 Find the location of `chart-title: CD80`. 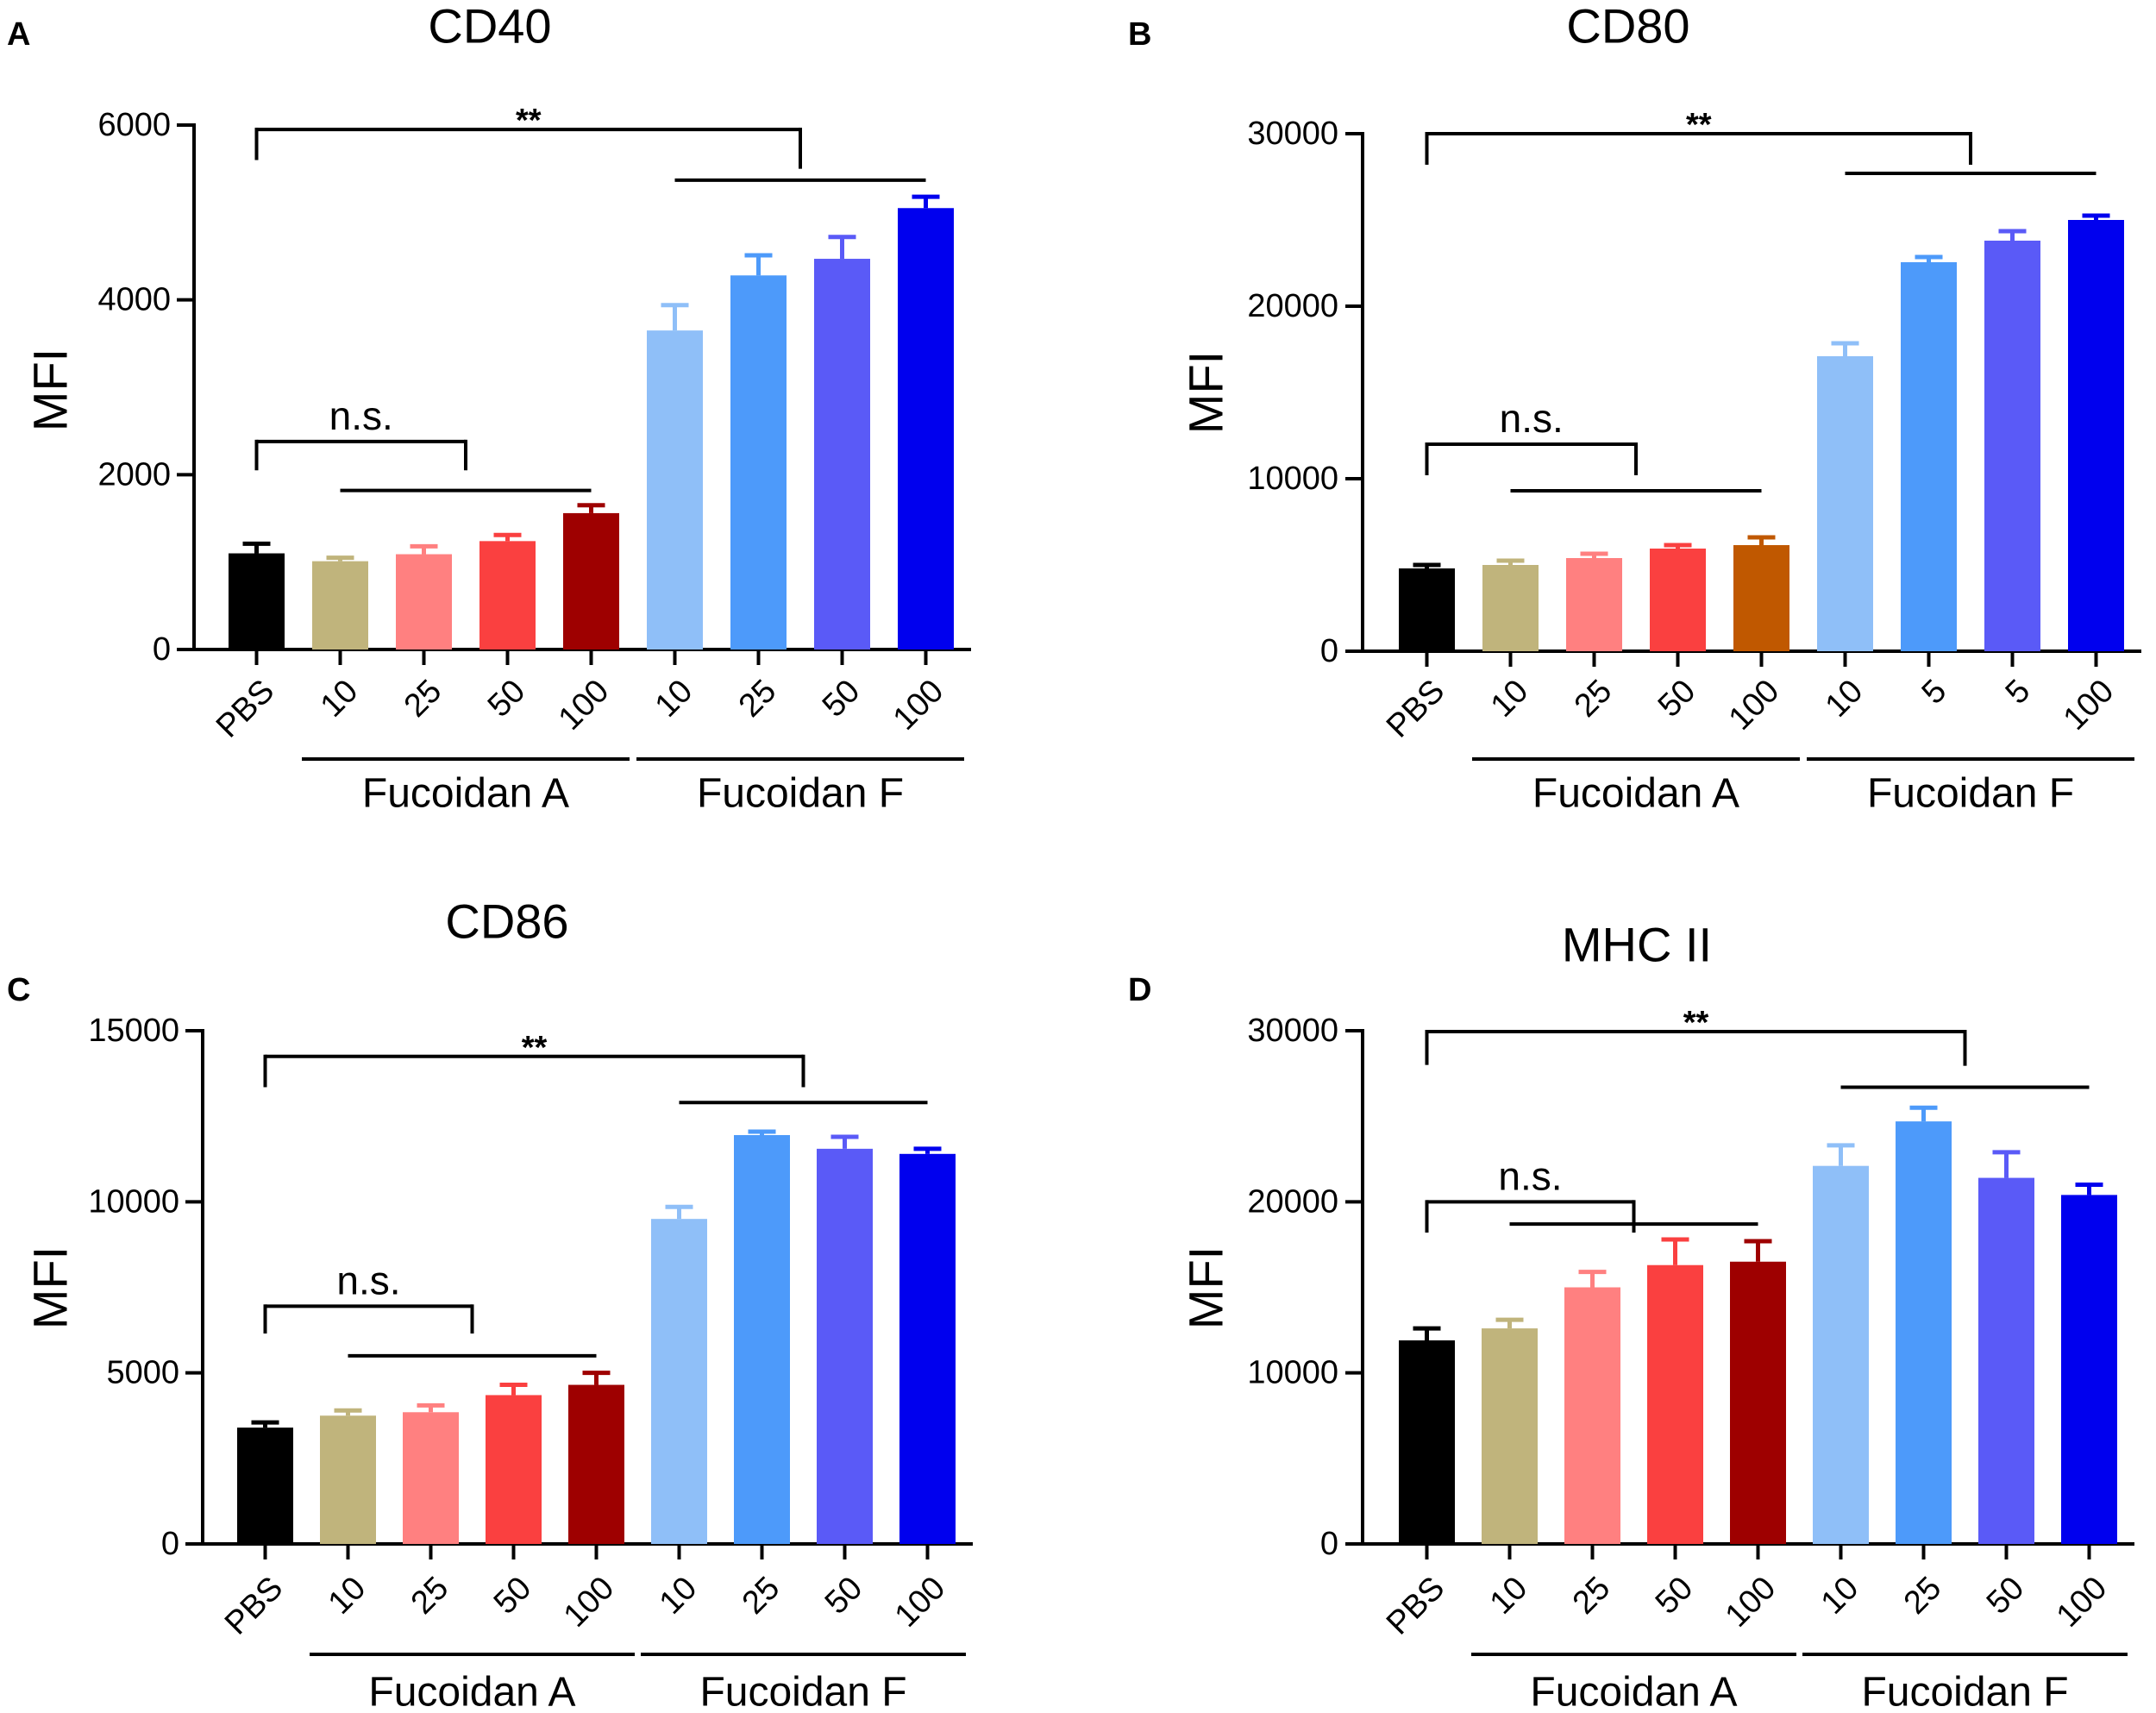

chart-title: CD80 is located at coordinates (1627, 26).